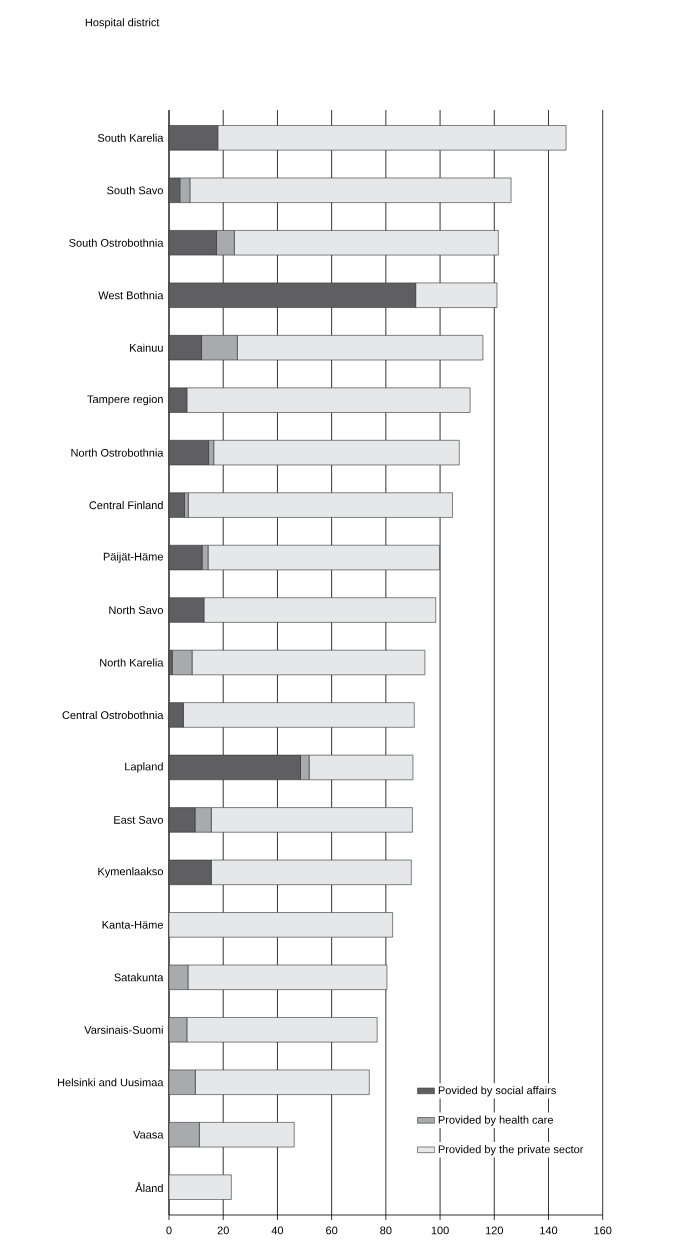 The image size is (673, 1253). Describe the element at coordinates (132, 662) in the screenshot. I see `y-tick-label: North Karelia` at that location.